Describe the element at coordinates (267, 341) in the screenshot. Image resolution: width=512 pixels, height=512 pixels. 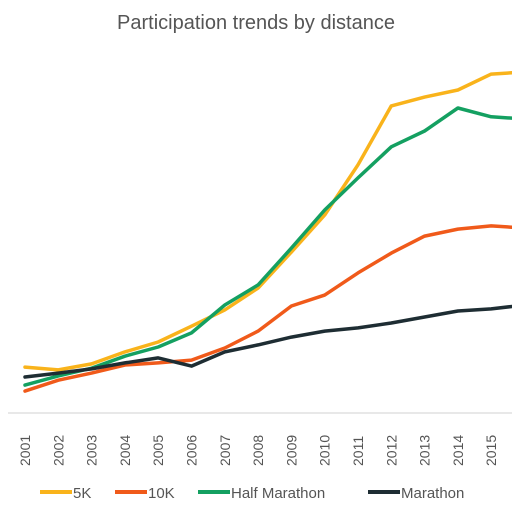
I see `series-line` at that location.